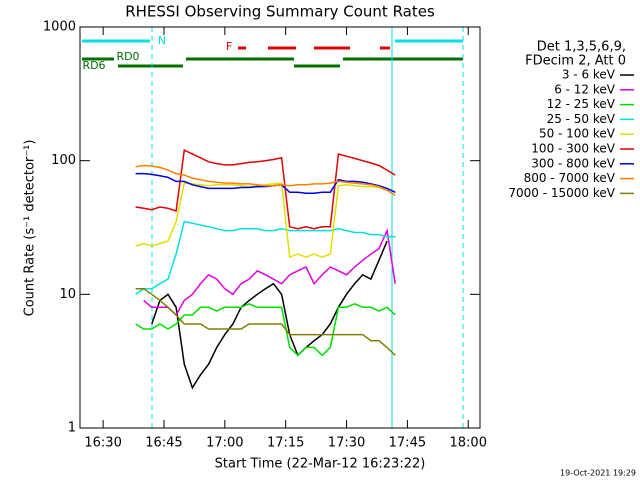  Describe the element at coordinates (573, 149) in the screenshot. I see `legend-label: 100 - 300 keV` at that location.